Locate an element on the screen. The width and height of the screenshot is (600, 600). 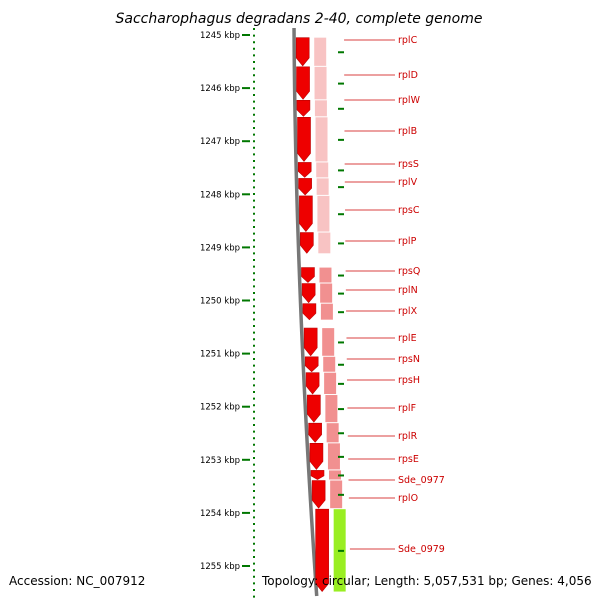
gene-label-Sde_0979: Sde_0979 is located at coordinates (421, 549).